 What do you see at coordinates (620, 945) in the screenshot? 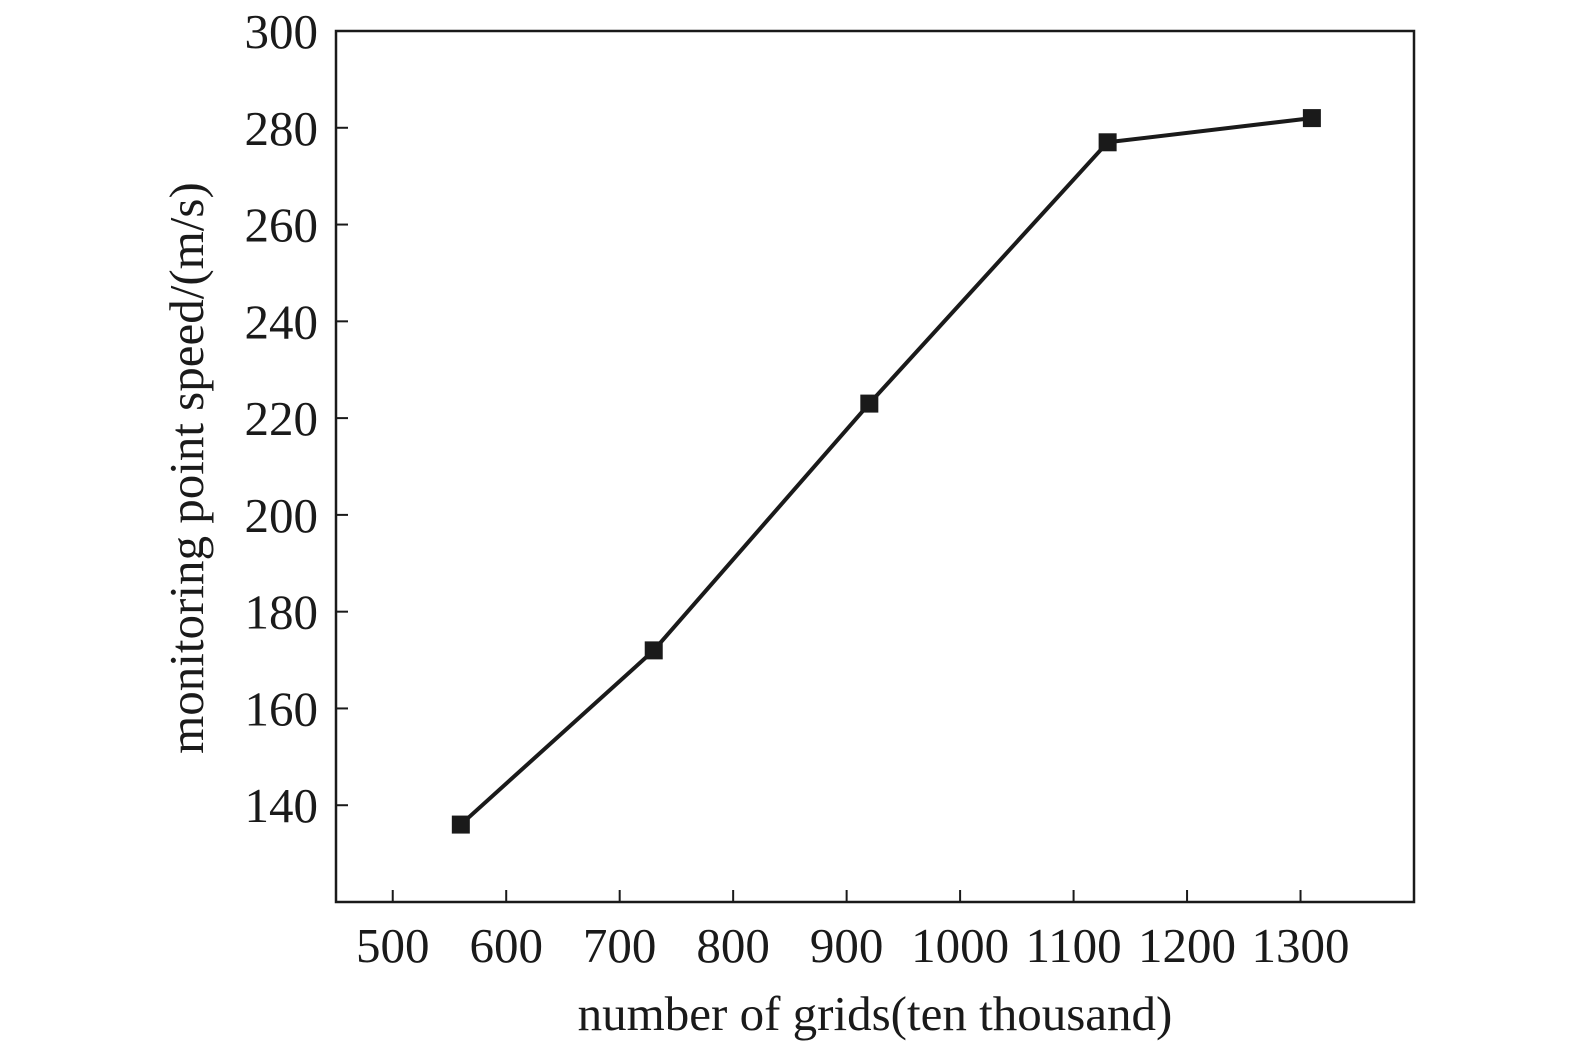
I see `x-tick-label: 700` at bounding box center [620, 945].